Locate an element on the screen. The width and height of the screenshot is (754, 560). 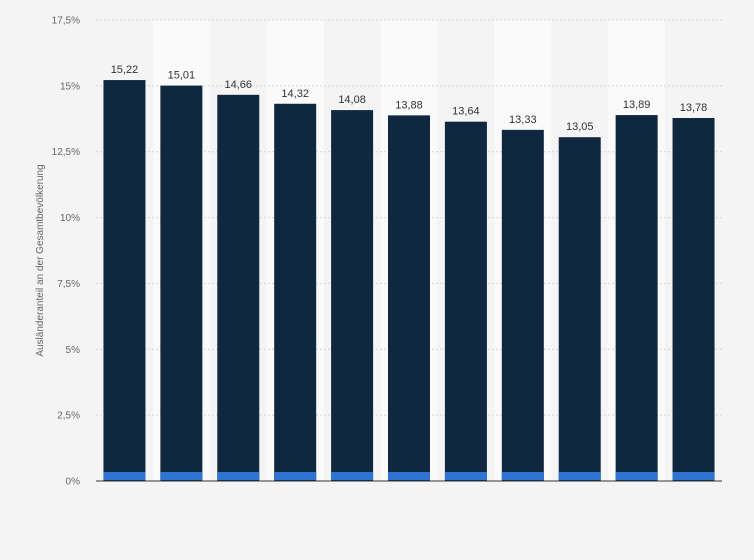
y-tick-label: 17,5% is located at coordinates (66, 21).